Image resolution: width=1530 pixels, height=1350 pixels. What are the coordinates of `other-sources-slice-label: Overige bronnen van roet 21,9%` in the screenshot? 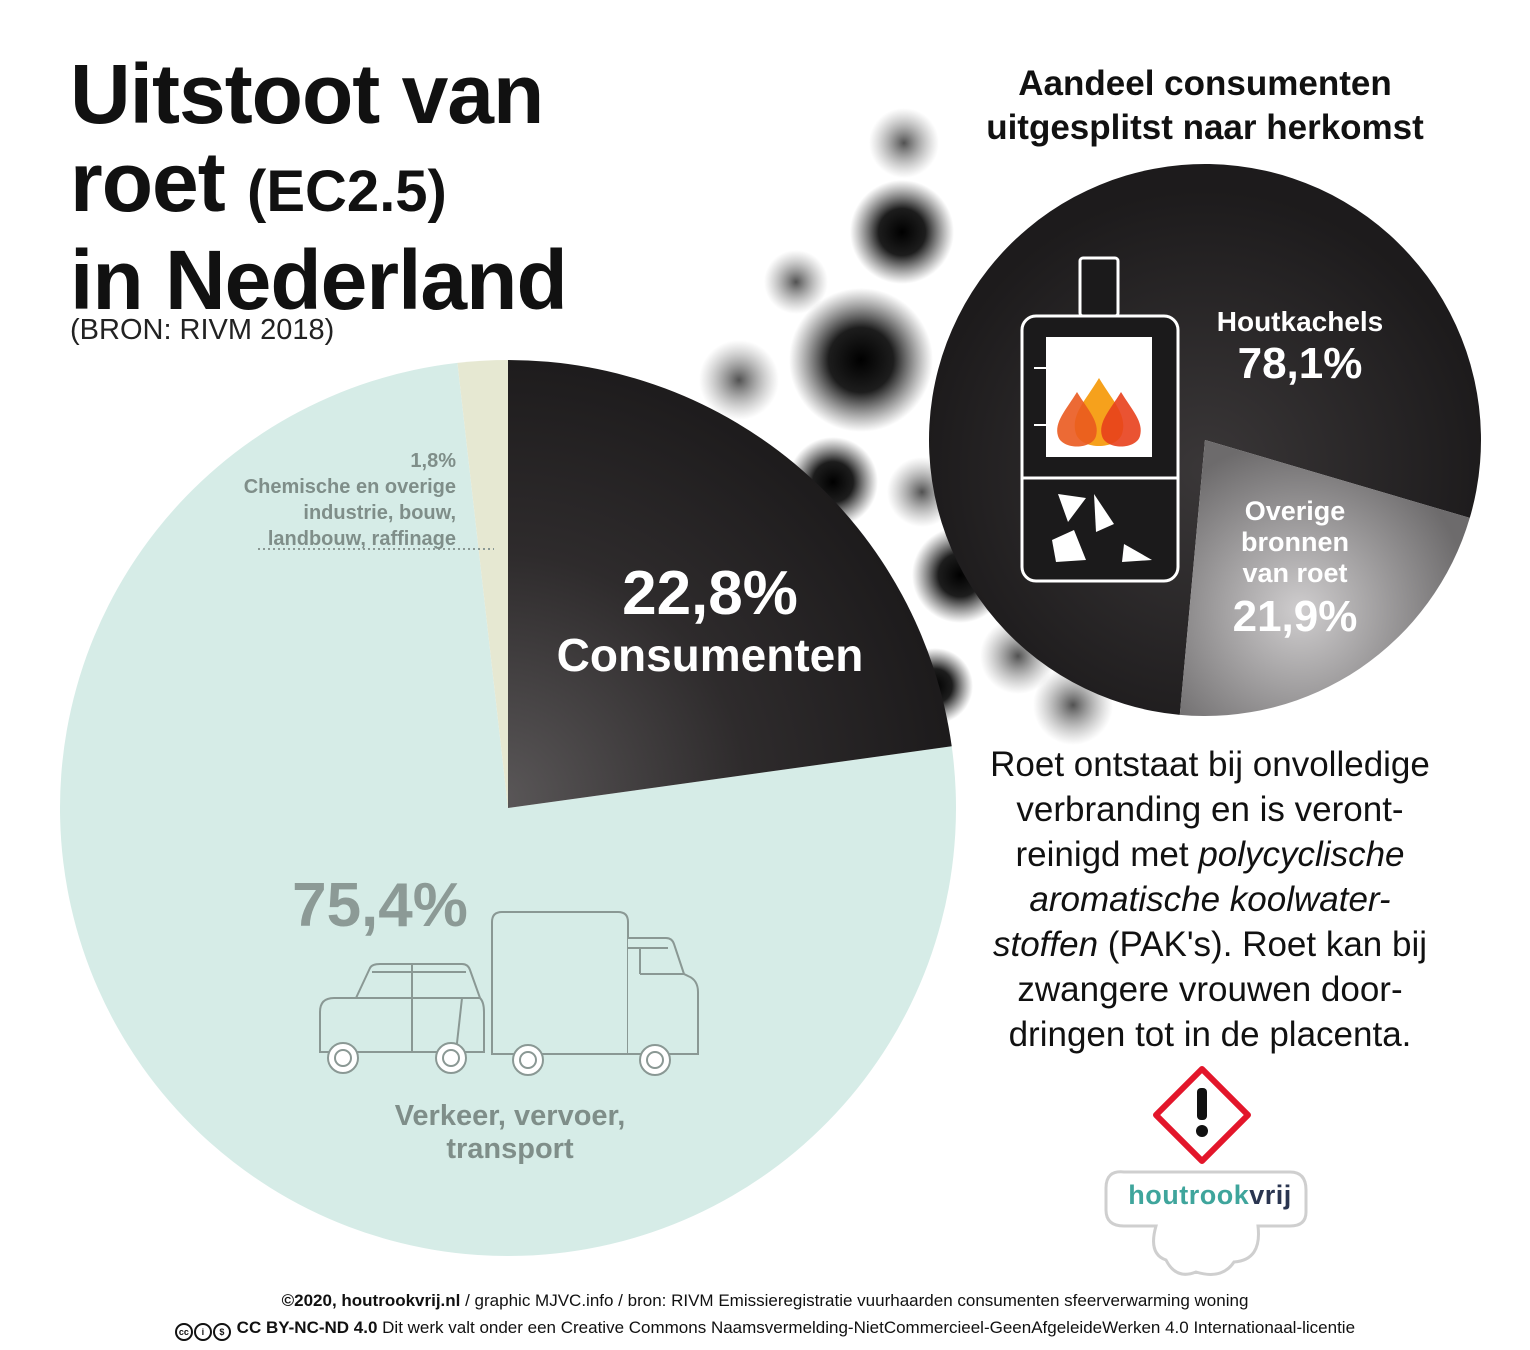 It's located at (1295, 569).